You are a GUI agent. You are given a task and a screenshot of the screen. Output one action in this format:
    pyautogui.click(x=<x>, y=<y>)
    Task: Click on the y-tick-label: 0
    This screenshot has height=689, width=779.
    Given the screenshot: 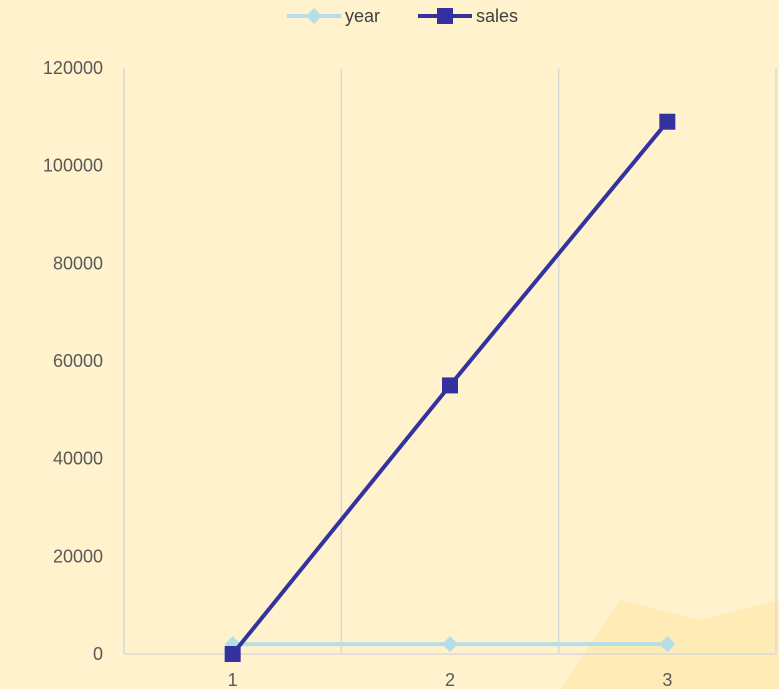 What is the action you would take?
    pyautogui.click(x=98, y=654)
    